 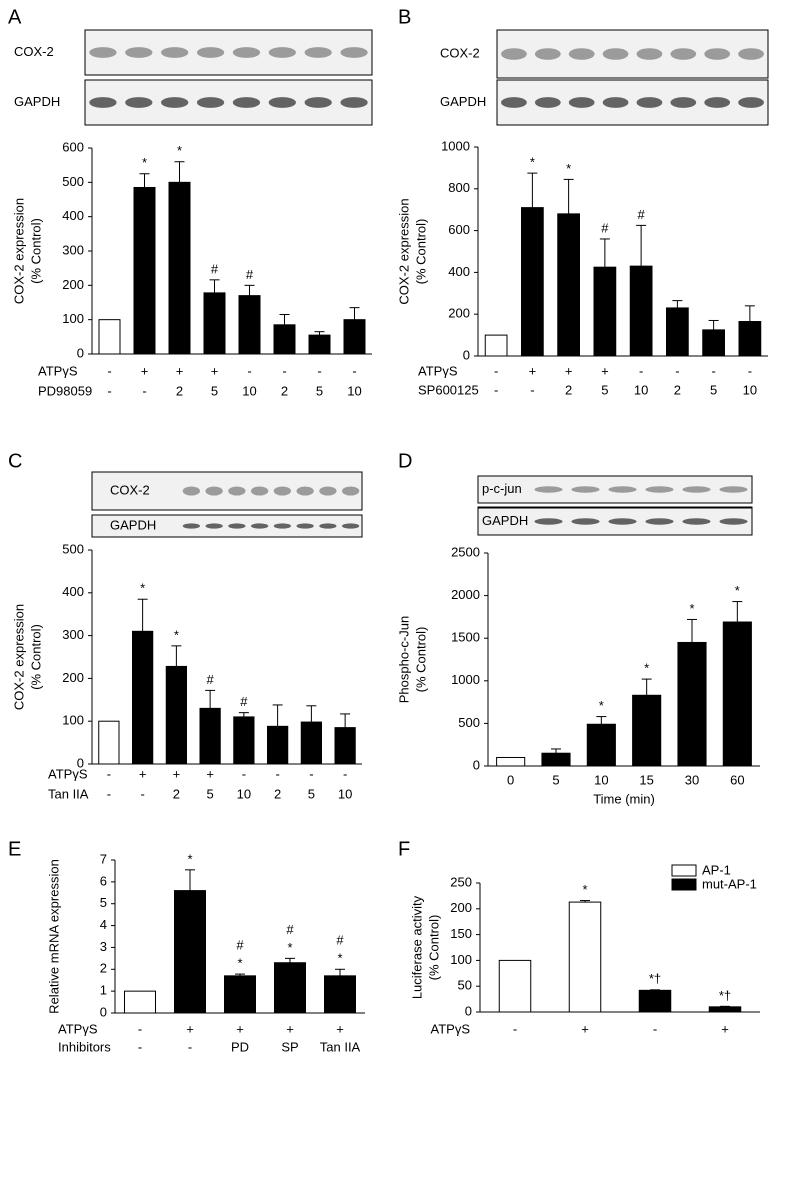 What do you see at coordinates (684, 870) in the screenshot?
I see `legend-swatch` at bounding box center [684, 870].